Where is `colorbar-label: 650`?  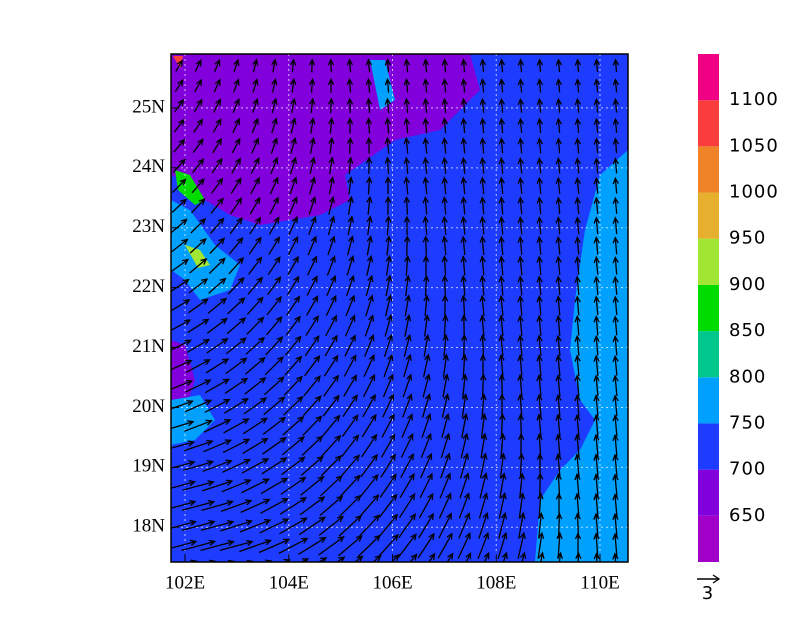 colorbar-label: 650 is located at coordinates (747, 515).